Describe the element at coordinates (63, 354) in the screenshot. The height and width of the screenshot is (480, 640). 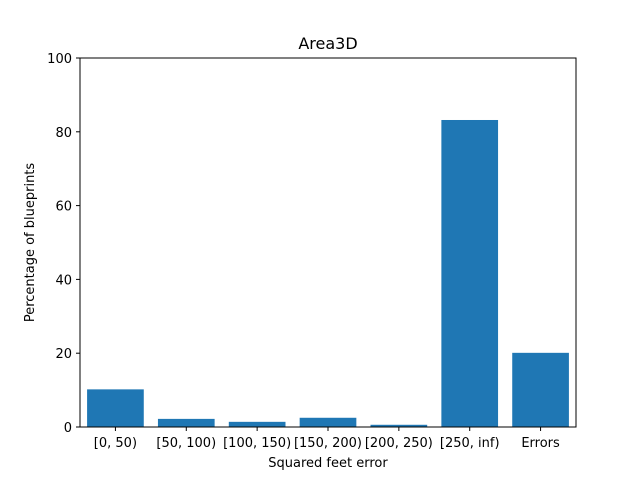
I see `y-tick-label-1: 20` at that location.